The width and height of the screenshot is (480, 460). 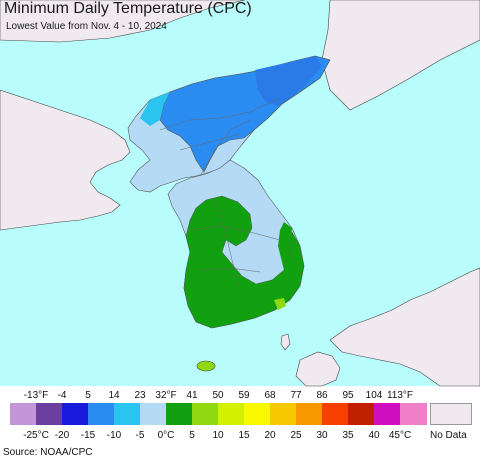 What do you see at coordinates (166, 395) in the screenshot?
I see `legend-tick-fahrenheit: 32°F` at bounding box center [166, 395].